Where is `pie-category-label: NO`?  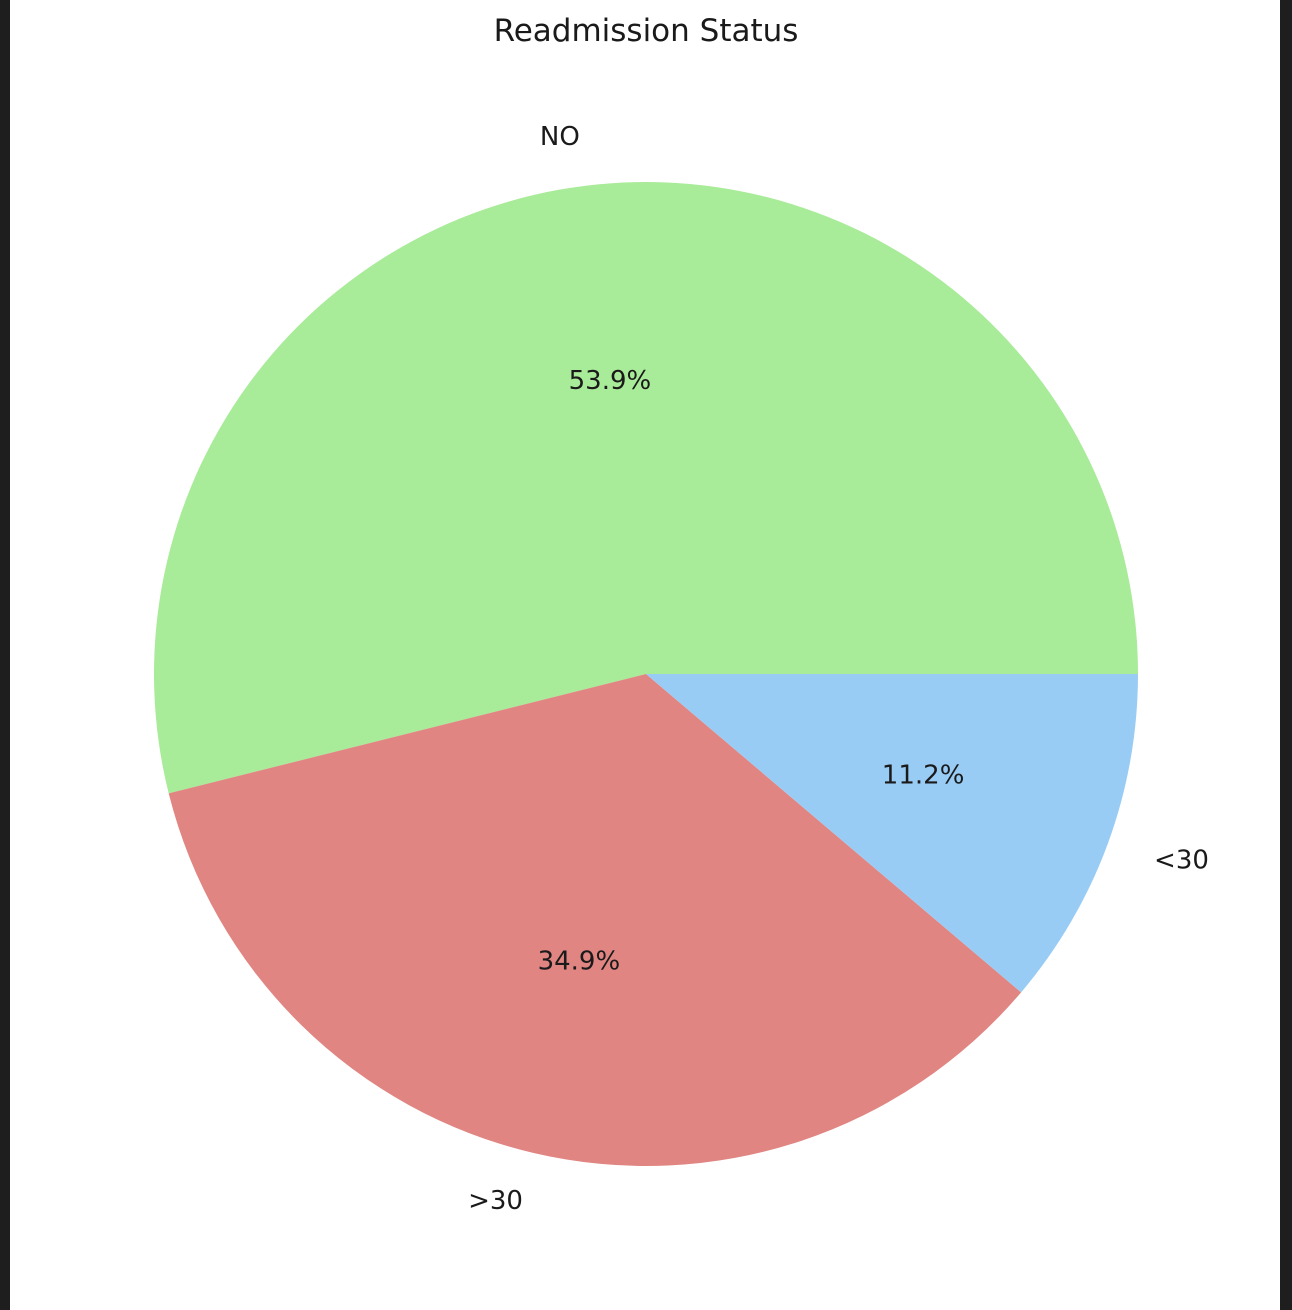 pie-category-label: NO is located at coordinates (560, 137).